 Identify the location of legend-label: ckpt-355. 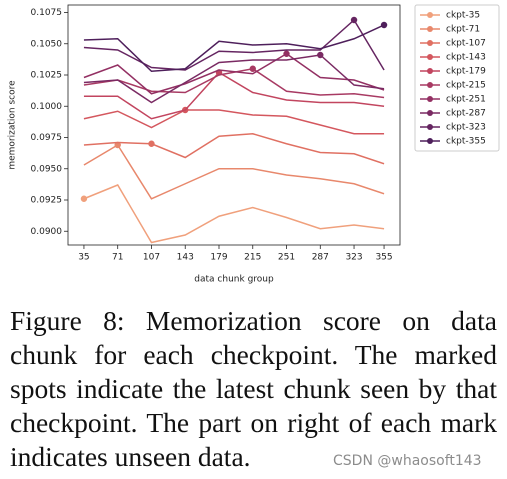
(466, 142).